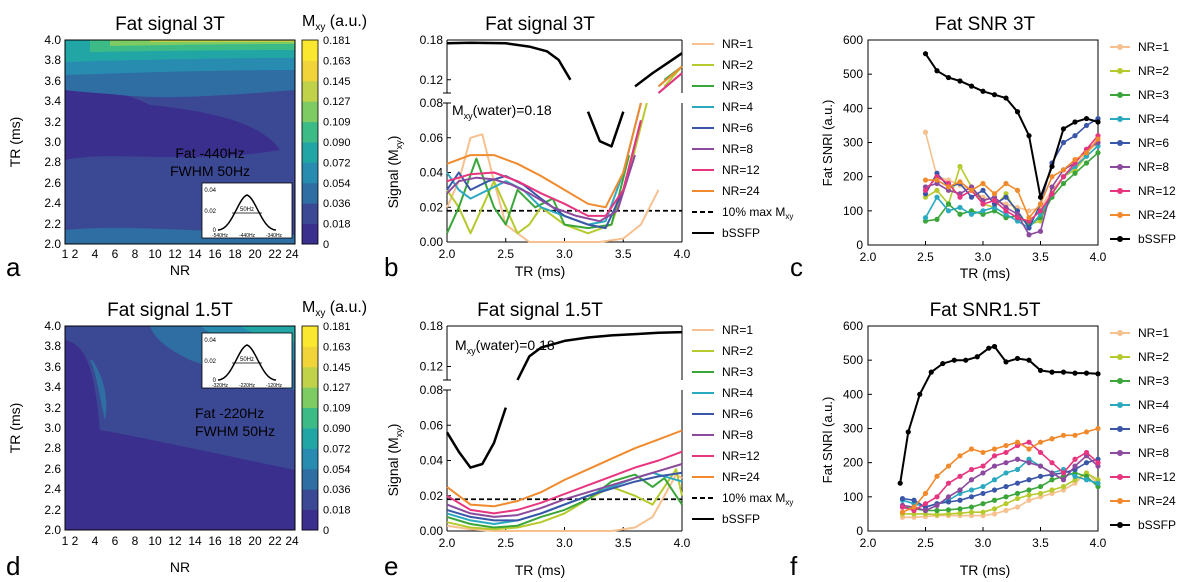 The width and height of the screenshot is (1197, 582). What do you see at coordinates (52, 489) in the screenshot?
I see `y-tick-label: 2.4` at bounding box center [52, 489].